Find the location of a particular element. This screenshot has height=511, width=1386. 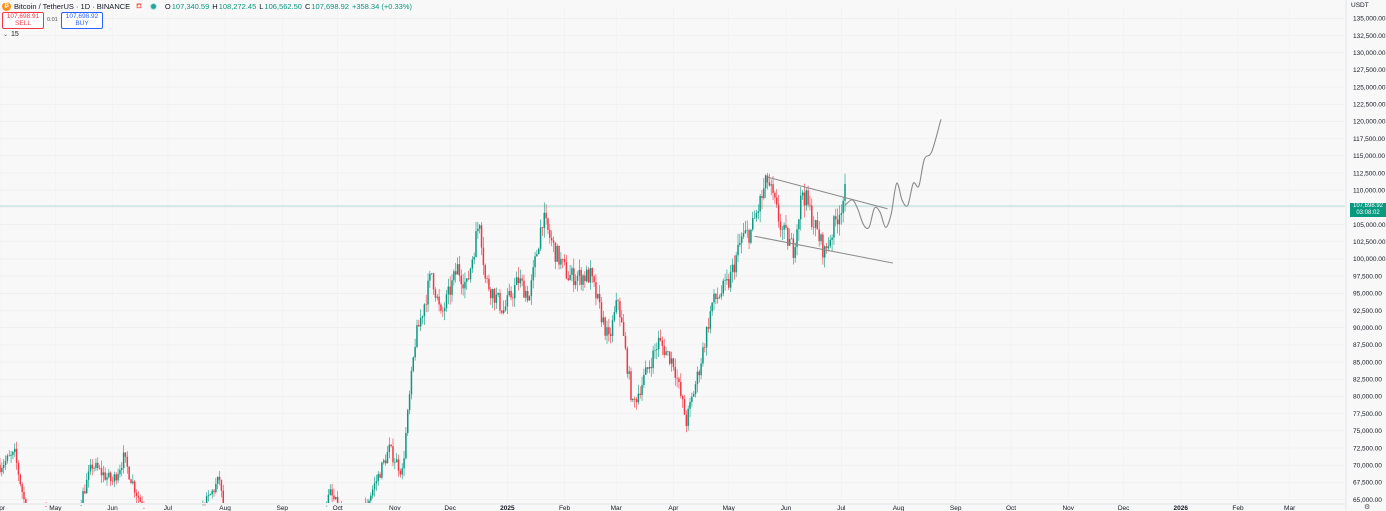

time-tick-label: Sep is located at coordinates (282, 508).